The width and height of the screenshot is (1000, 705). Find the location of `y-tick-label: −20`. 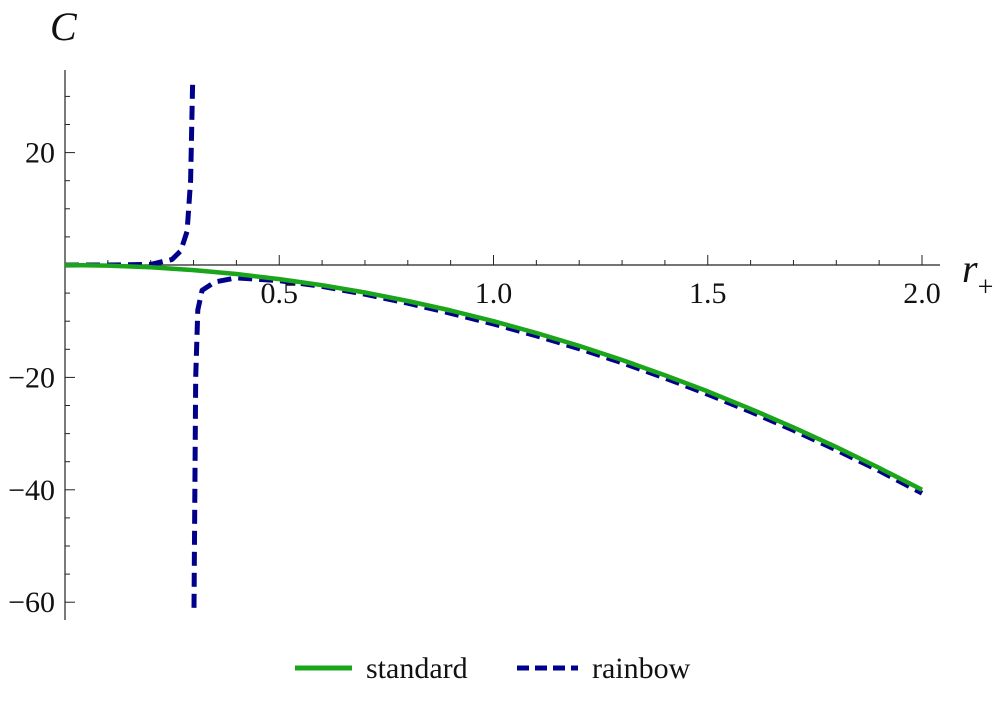

y-tick-label: −20 is located at coordinates (31, 377).